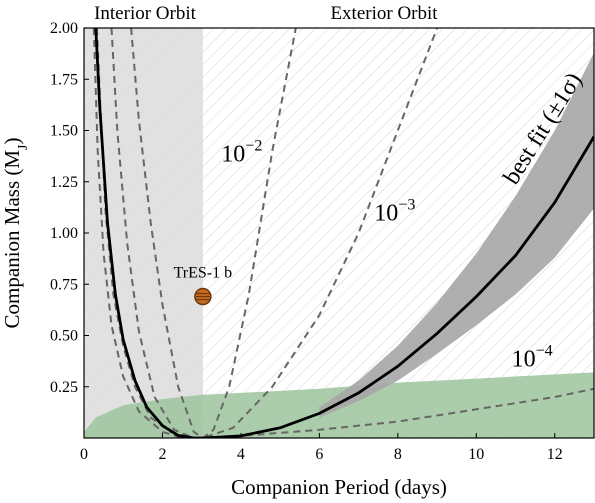  I want to click on x-tick-label-2: 4, so click(241, 454).